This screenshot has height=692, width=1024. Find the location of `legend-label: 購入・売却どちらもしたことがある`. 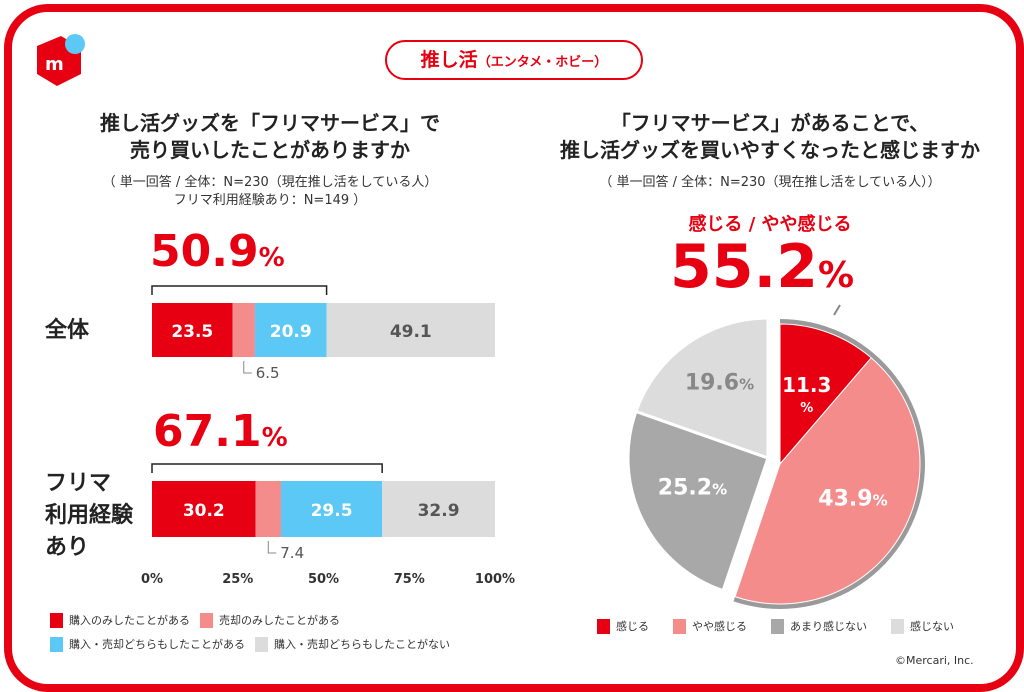

legend-label: 購入・売却どちらもしたことがある is located at coordinates (157, 644).